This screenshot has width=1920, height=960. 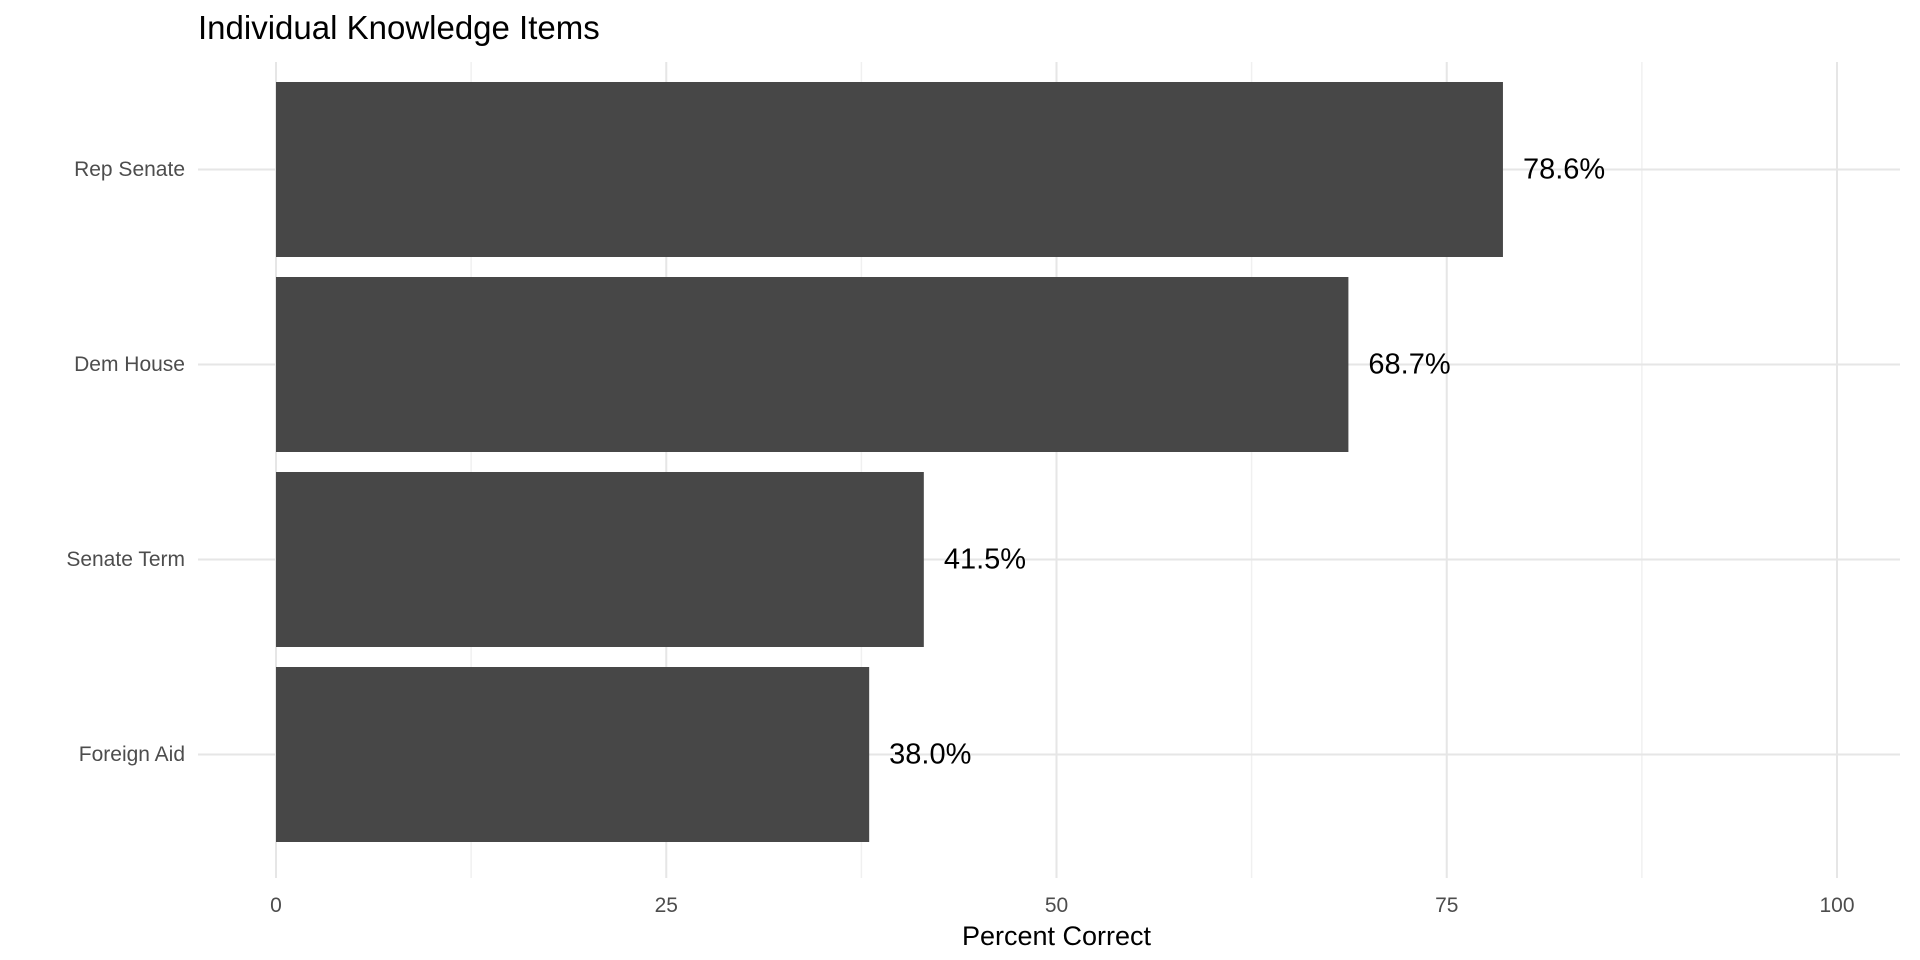 I want to click on y-tick-label: Rep Senate, so click(x=129, y=169).